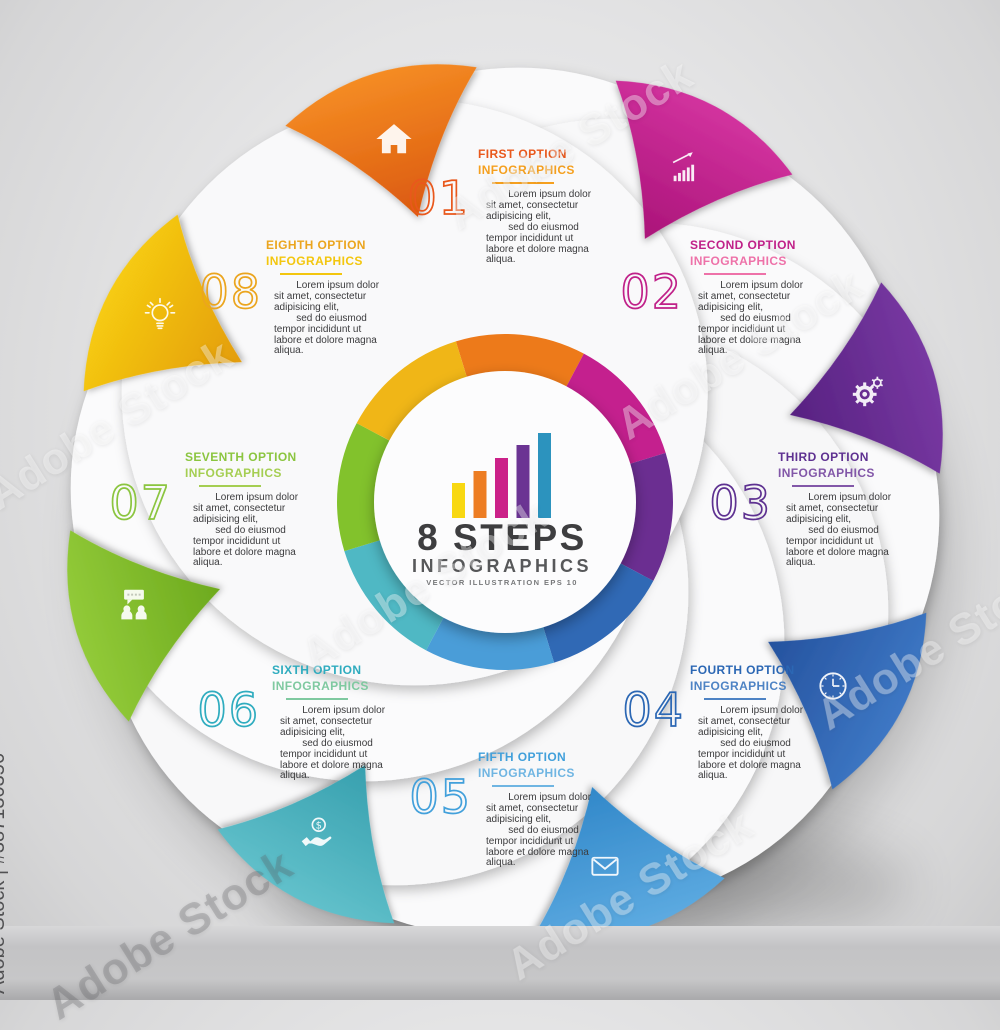  Describe the element at coordinates (228, 710) in the screenshot. I see `step-6-number: 06` at that location.